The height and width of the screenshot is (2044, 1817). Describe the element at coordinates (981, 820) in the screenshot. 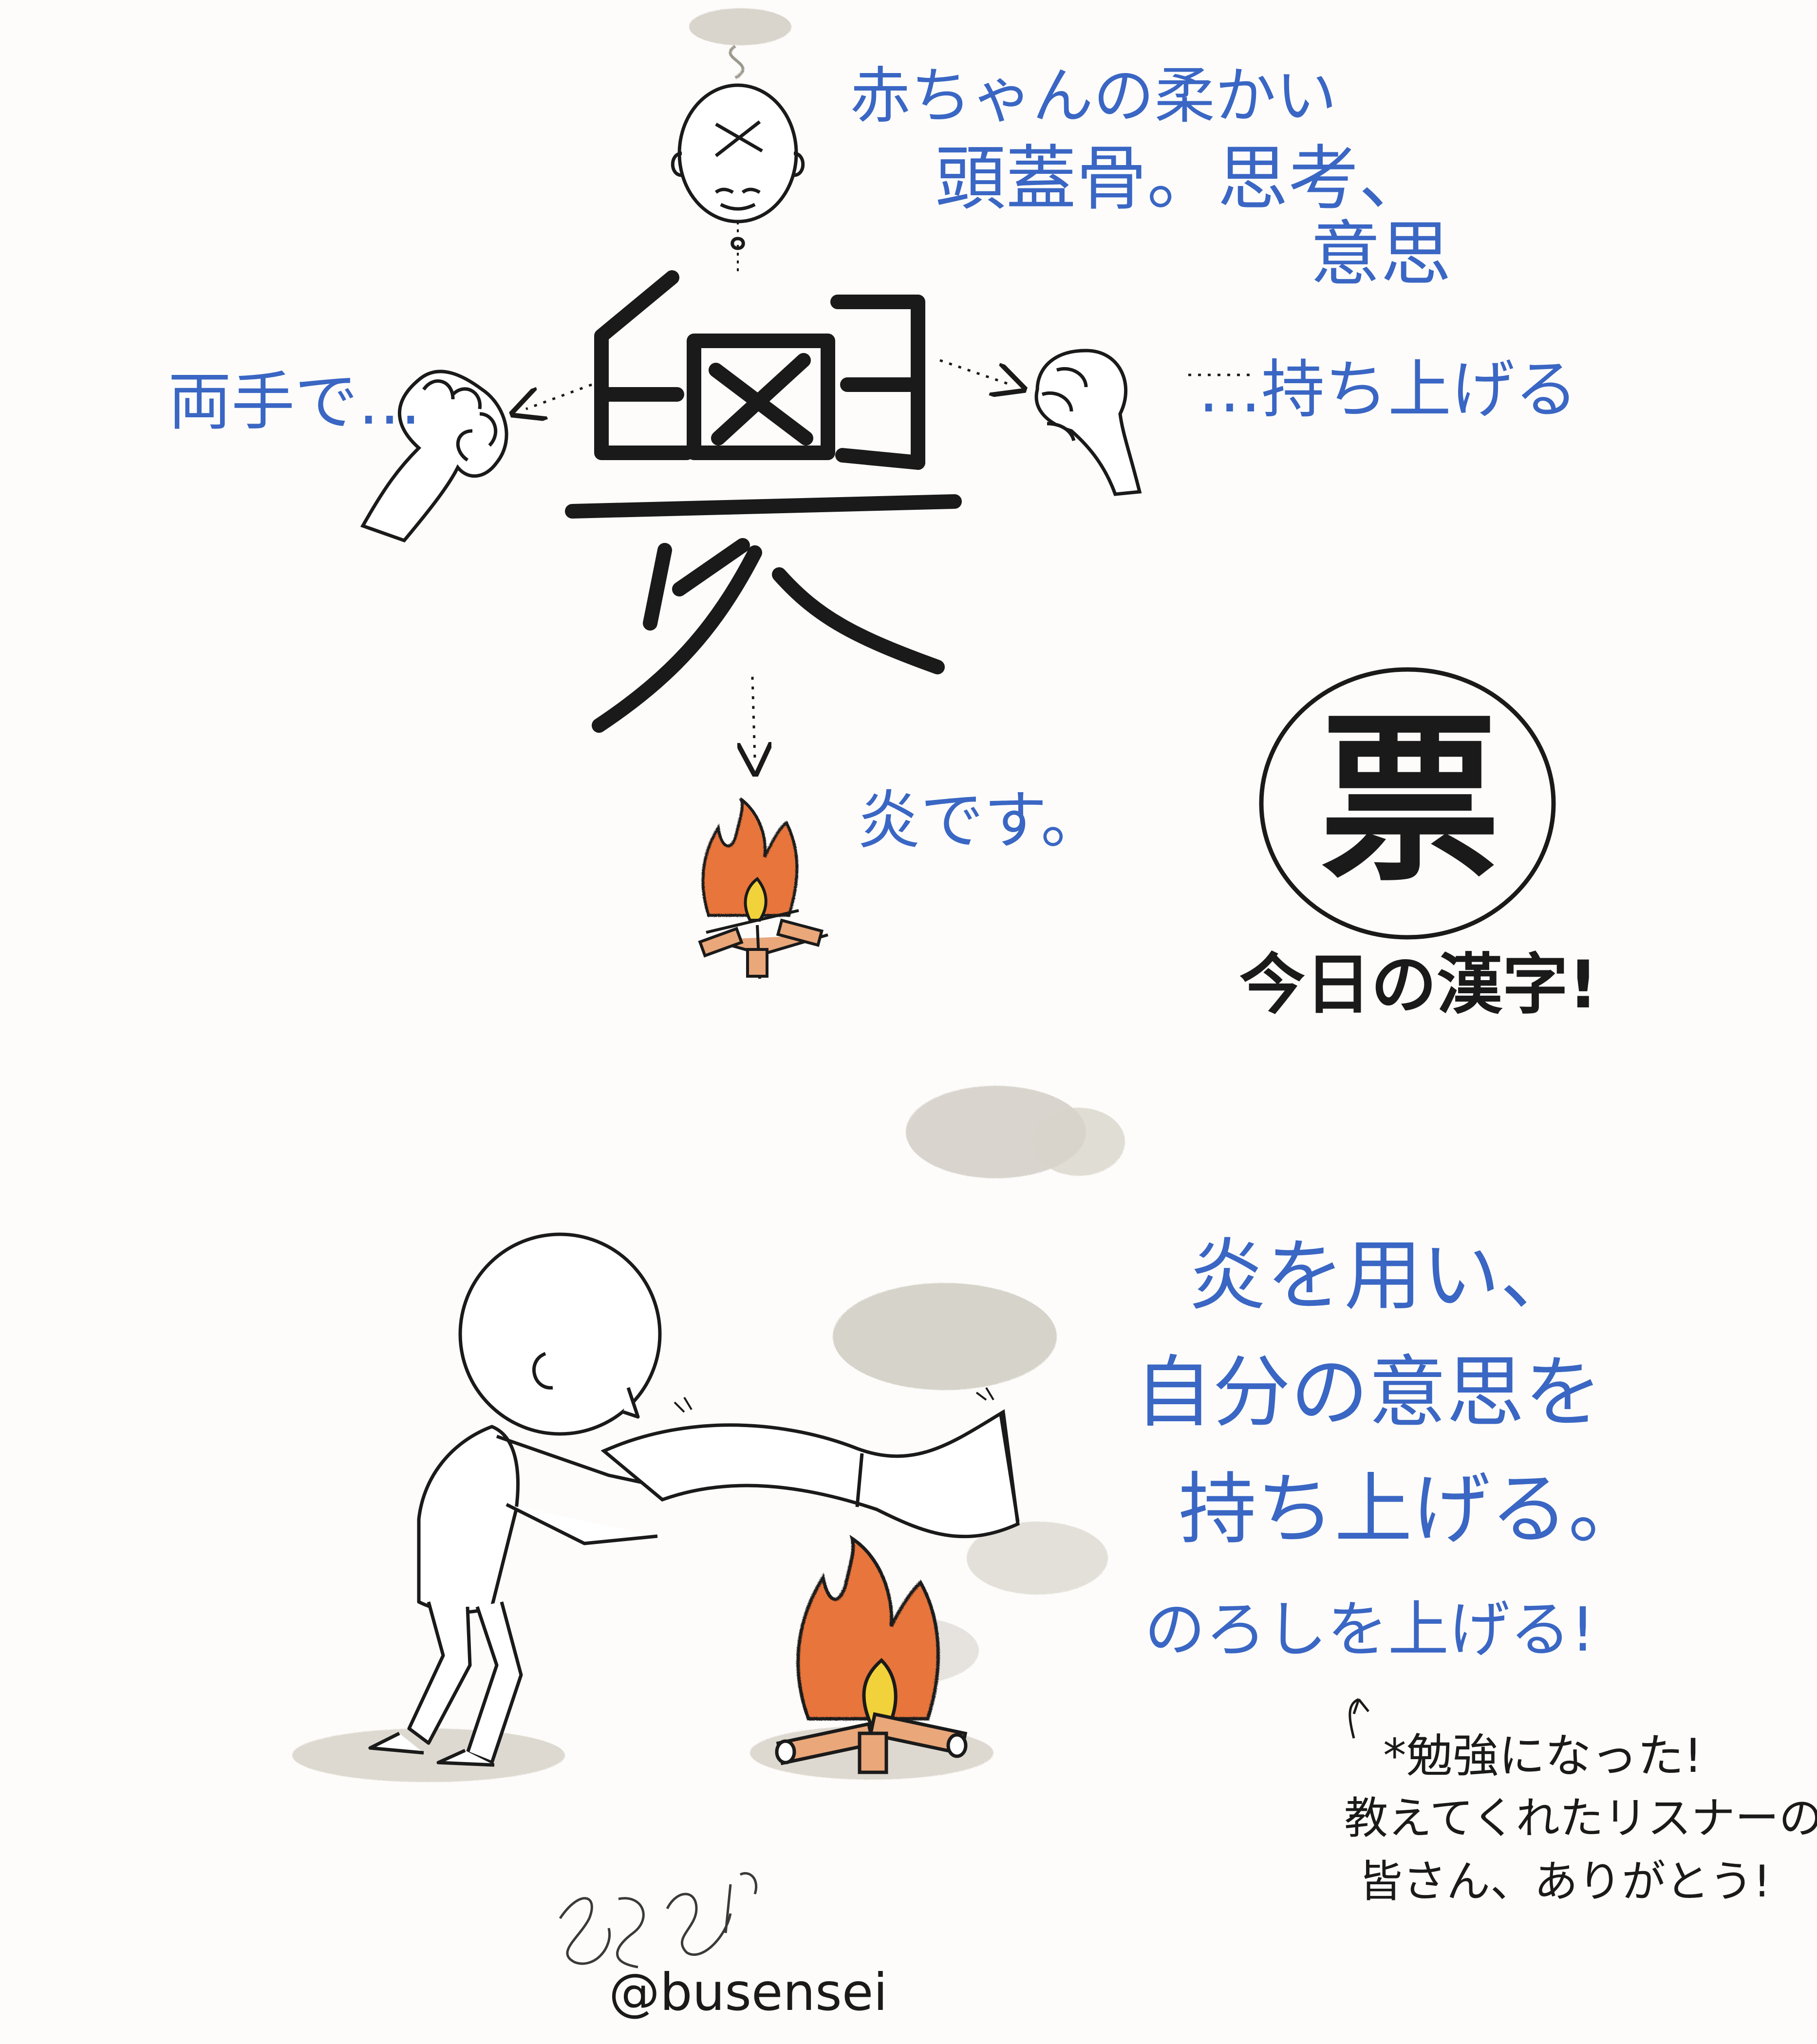

I see `note-fire: 炎です。` at that location.